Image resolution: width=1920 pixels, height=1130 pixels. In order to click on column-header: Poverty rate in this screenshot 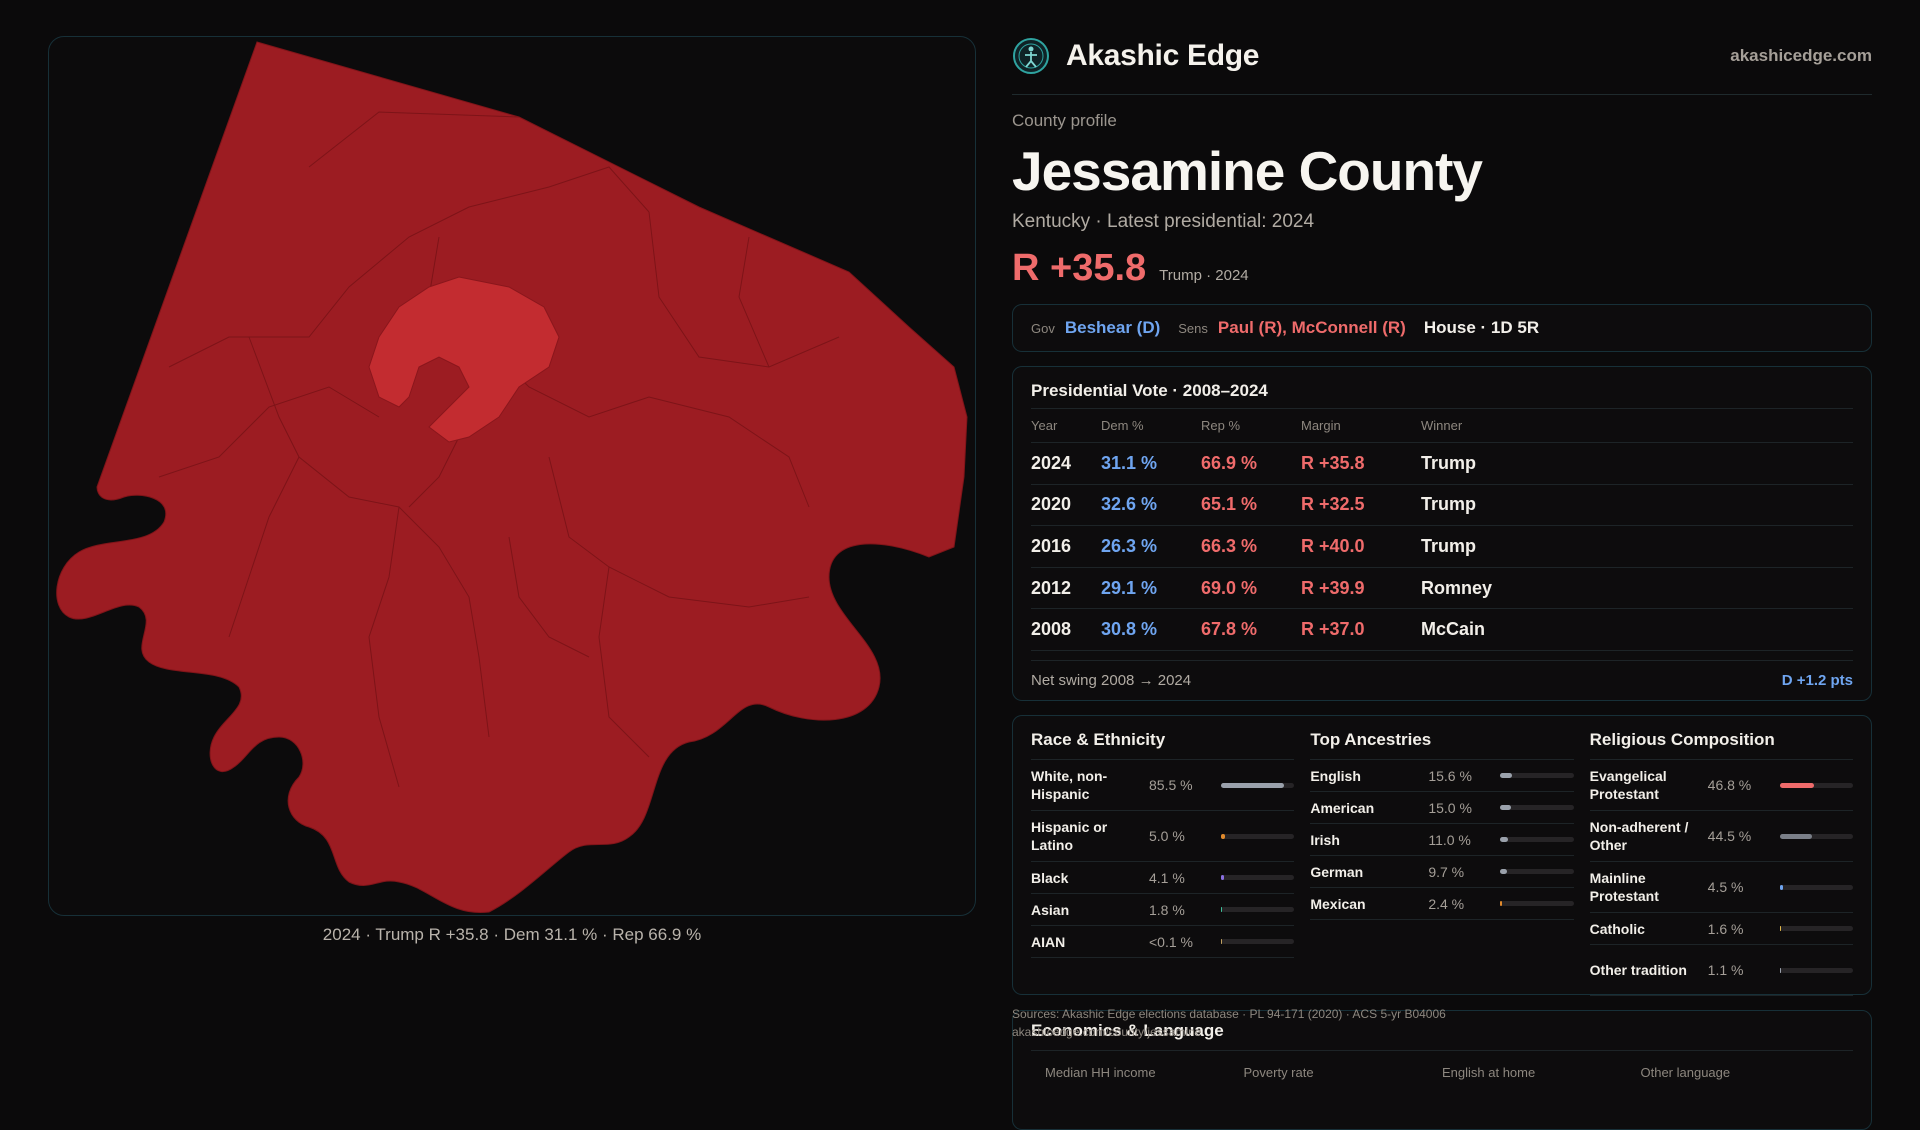, I will do `click(1278, 1072)`.